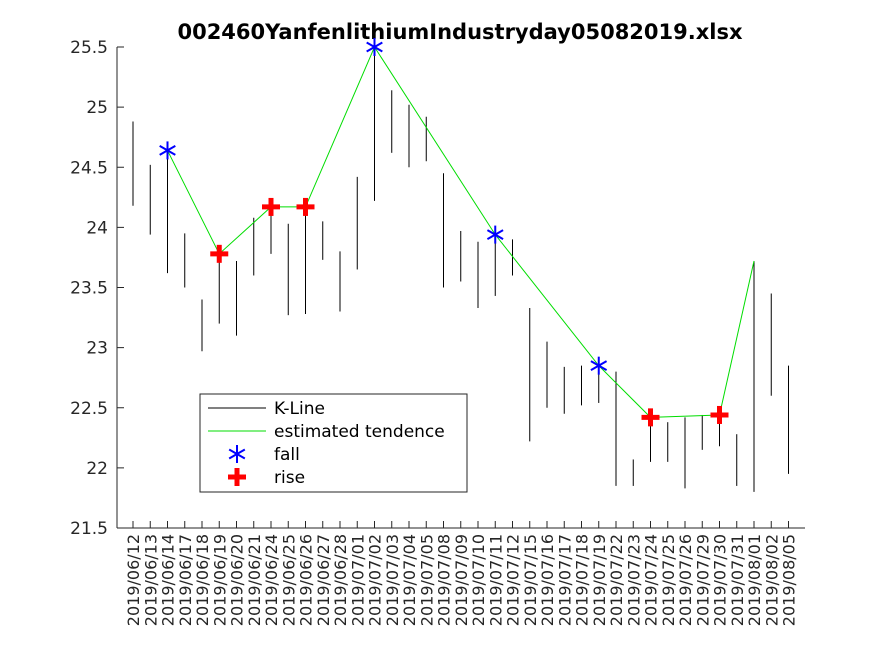 This screenshot has width=891, height=656. What do you see at coordinates (299, 409) in the screenshot?
I see `legend-label: K-Line` at bounding box center [299, 409].